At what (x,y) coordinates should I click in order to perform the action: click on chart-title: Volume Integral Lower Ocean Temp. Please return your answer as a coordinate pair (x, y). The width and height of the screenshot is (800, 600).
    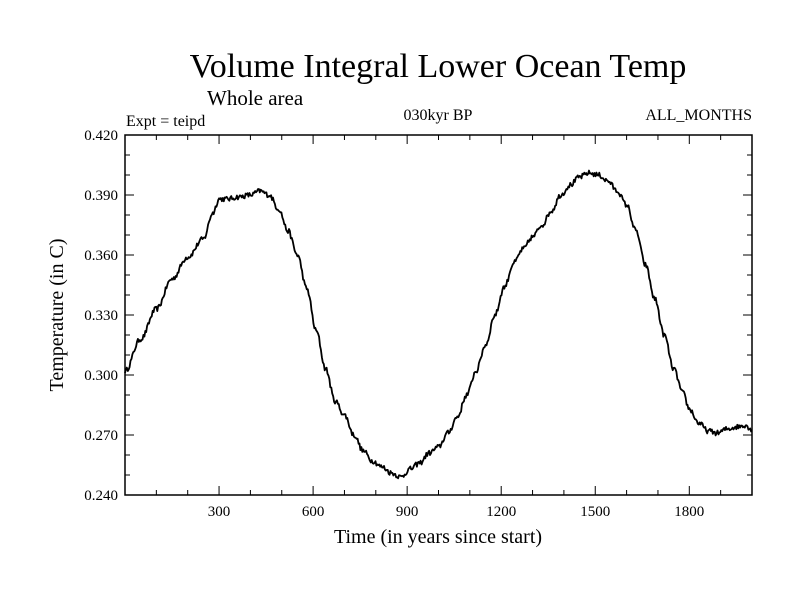
    Looking at the image, I should click on (438, 66).